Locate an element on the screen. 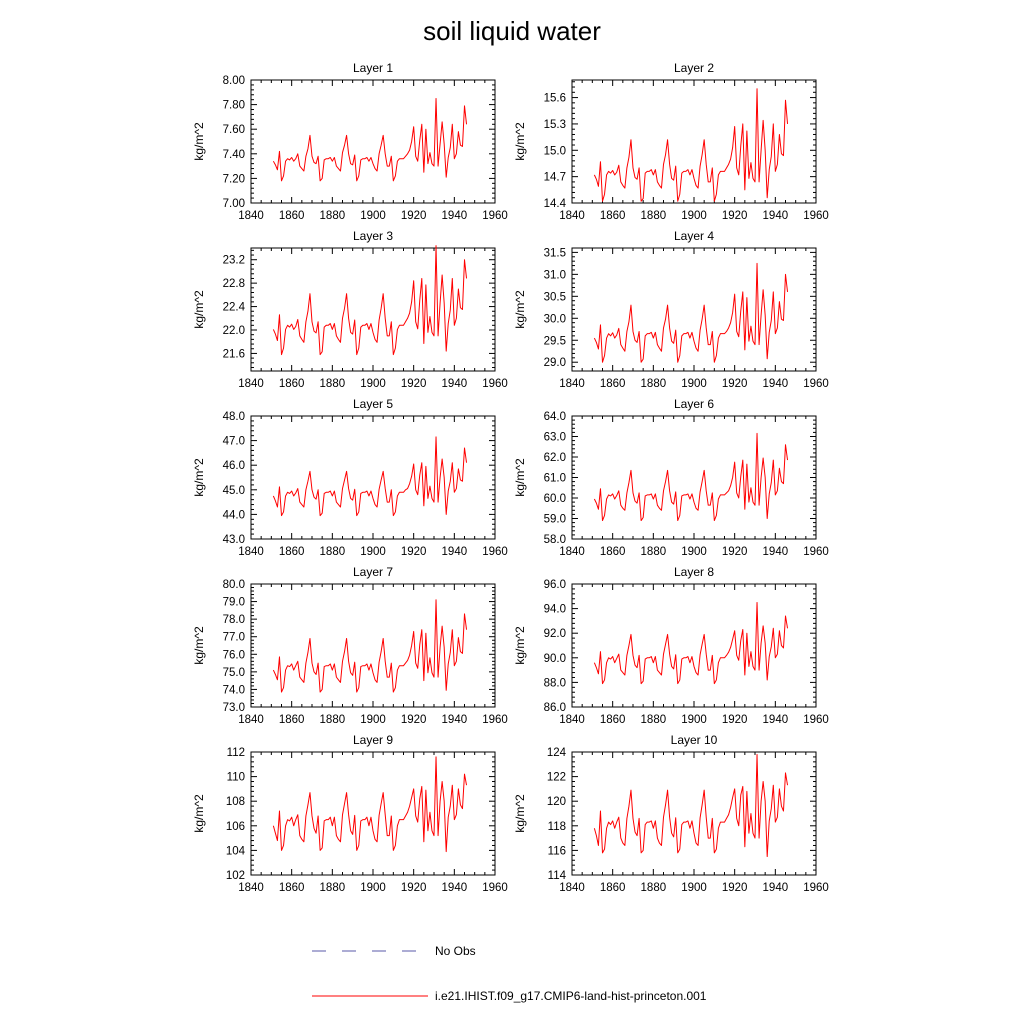  y-tick-label: 73.0 is located at coordinates (234, 708).